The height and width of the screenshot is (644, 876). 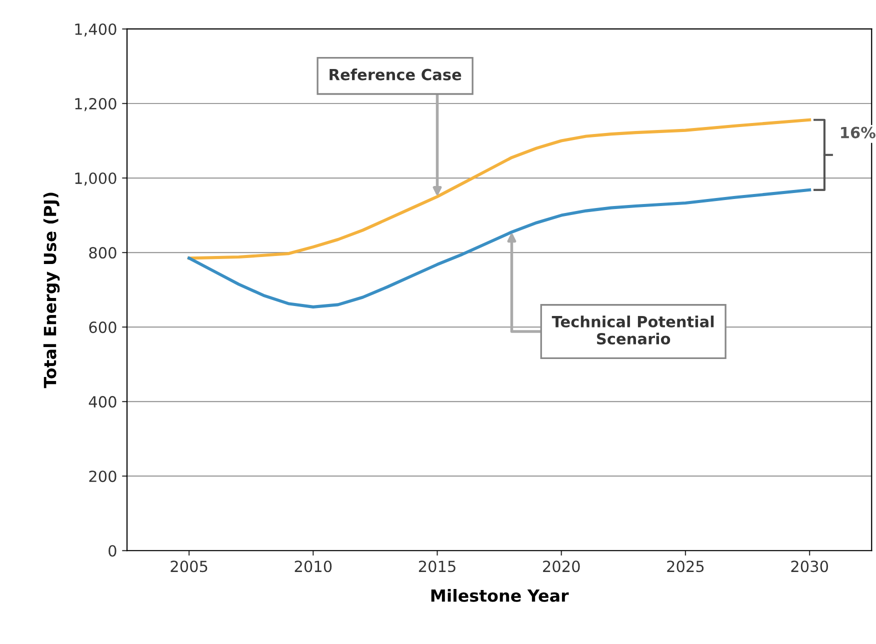 What do you see at coordinates (500, 248) in the screenshot?
I see `line-series` at bounding box center [500, 248].